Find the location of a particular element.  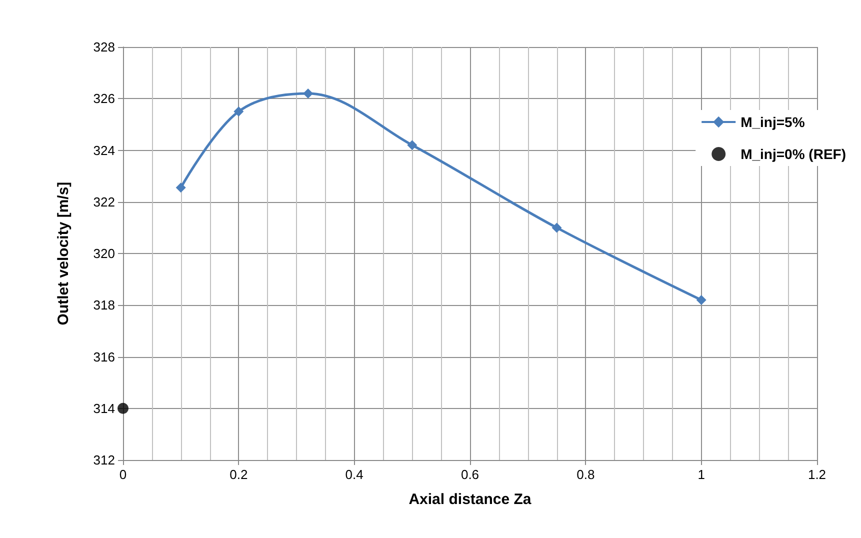

y-tick-label: 322 is located at coordinates (104, 202).